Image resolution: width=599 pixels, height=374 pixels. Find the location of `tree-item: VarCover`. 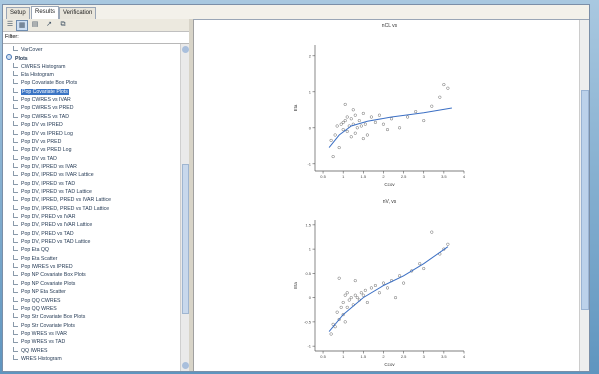

tree-item: VarCover is located at coordinates (28, 50).